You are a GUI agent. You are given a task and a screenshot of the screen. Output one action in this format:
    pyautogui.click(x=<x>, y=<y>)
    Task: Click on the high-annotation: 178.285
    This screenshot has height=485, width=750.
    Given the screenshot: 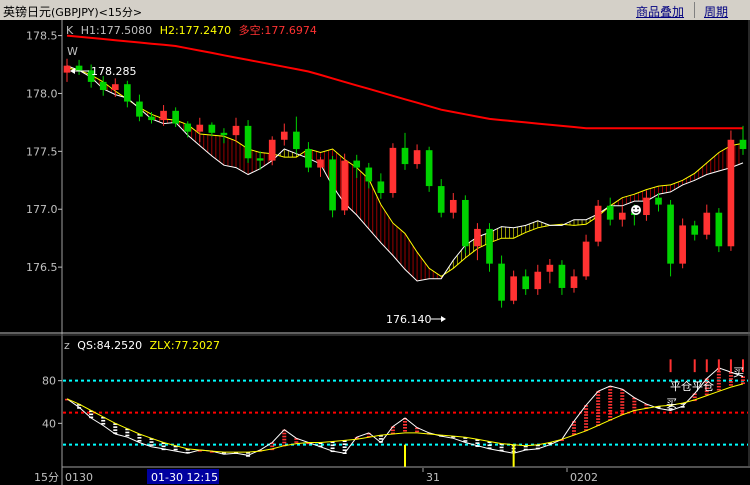 What is the action you would take?
    pyautogui.click(x=103, y=71)
    